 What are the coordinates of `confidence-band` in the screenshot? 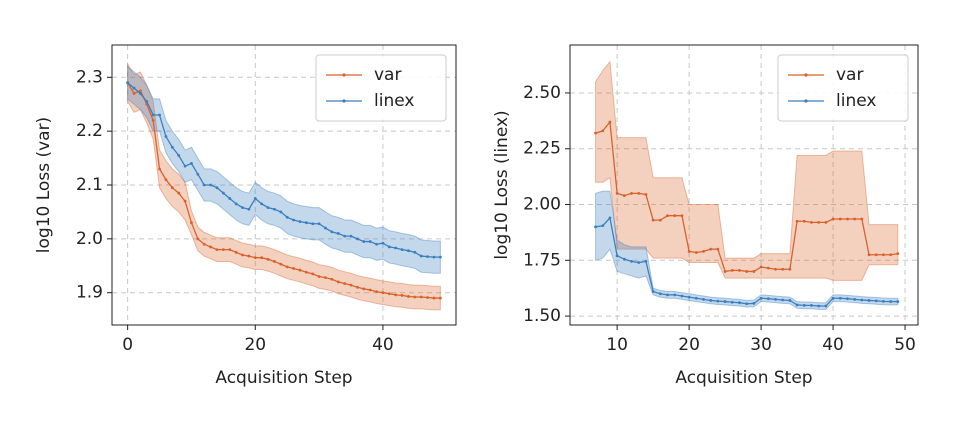 It's located at (747, 250).